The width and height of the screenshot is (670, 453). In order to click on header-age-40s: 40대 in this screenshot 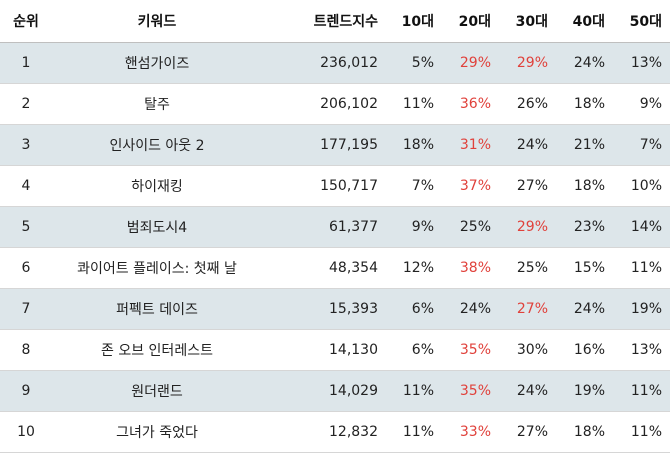, I will do `click(584, 21)`.